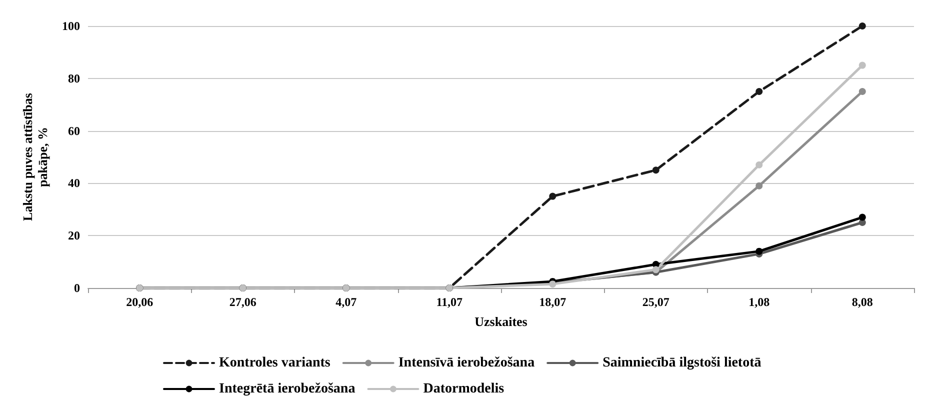 The image size is (952, 411). Describe the element at coordinates (656, 302) in the screenshot. I see `x-tick-label: 25,07` at that location.